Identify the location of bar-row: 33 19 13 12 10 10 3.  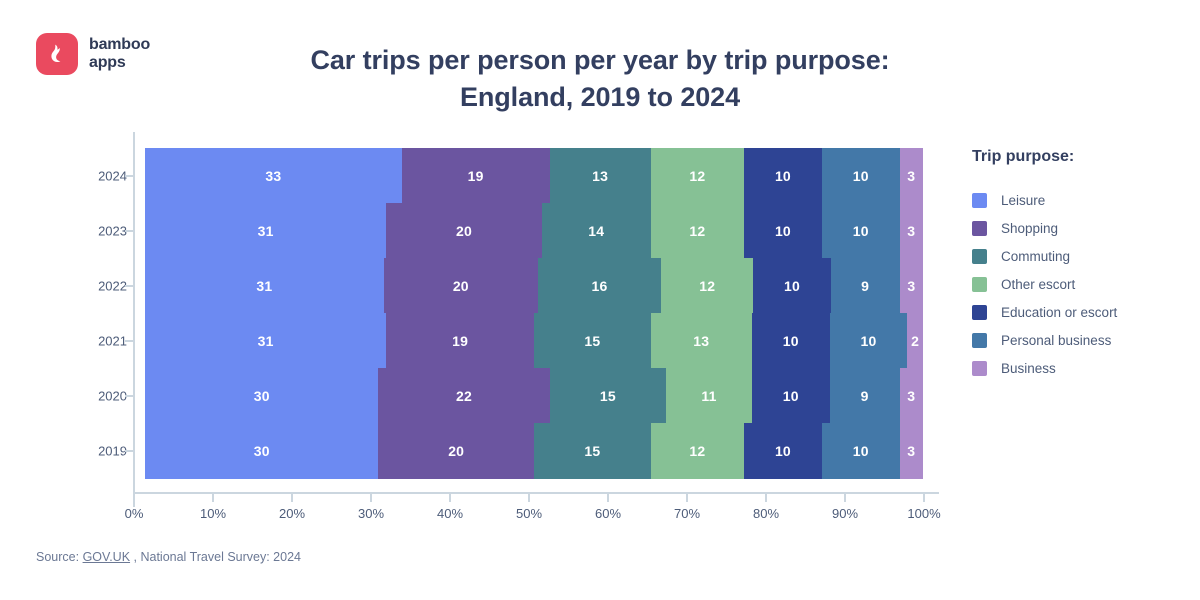
(534, 176).